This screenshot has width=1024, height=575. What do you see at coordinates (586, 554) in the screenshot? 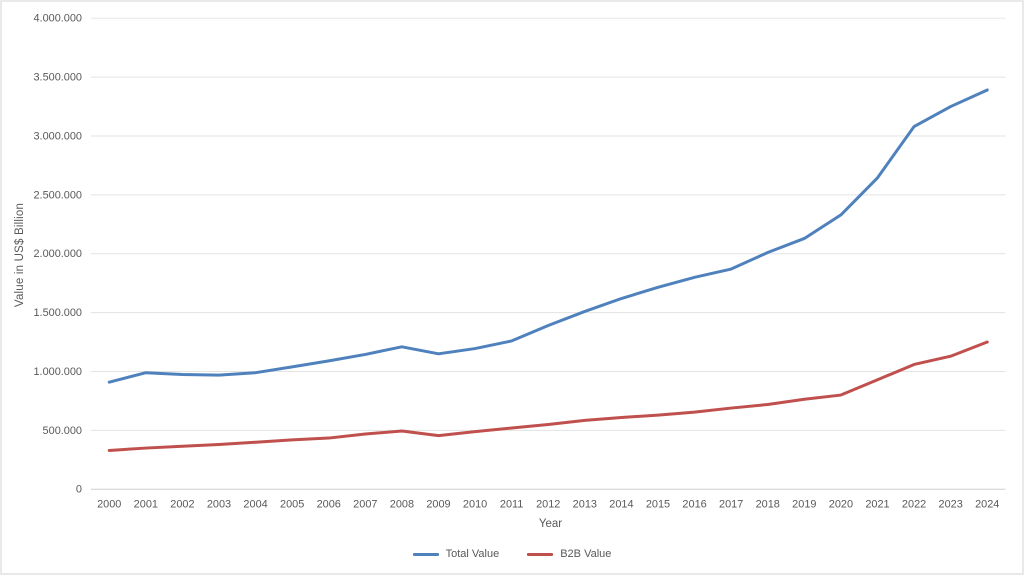
I see `legend-label-b2b-value: B2B Value` at bounding box center [586, 554].